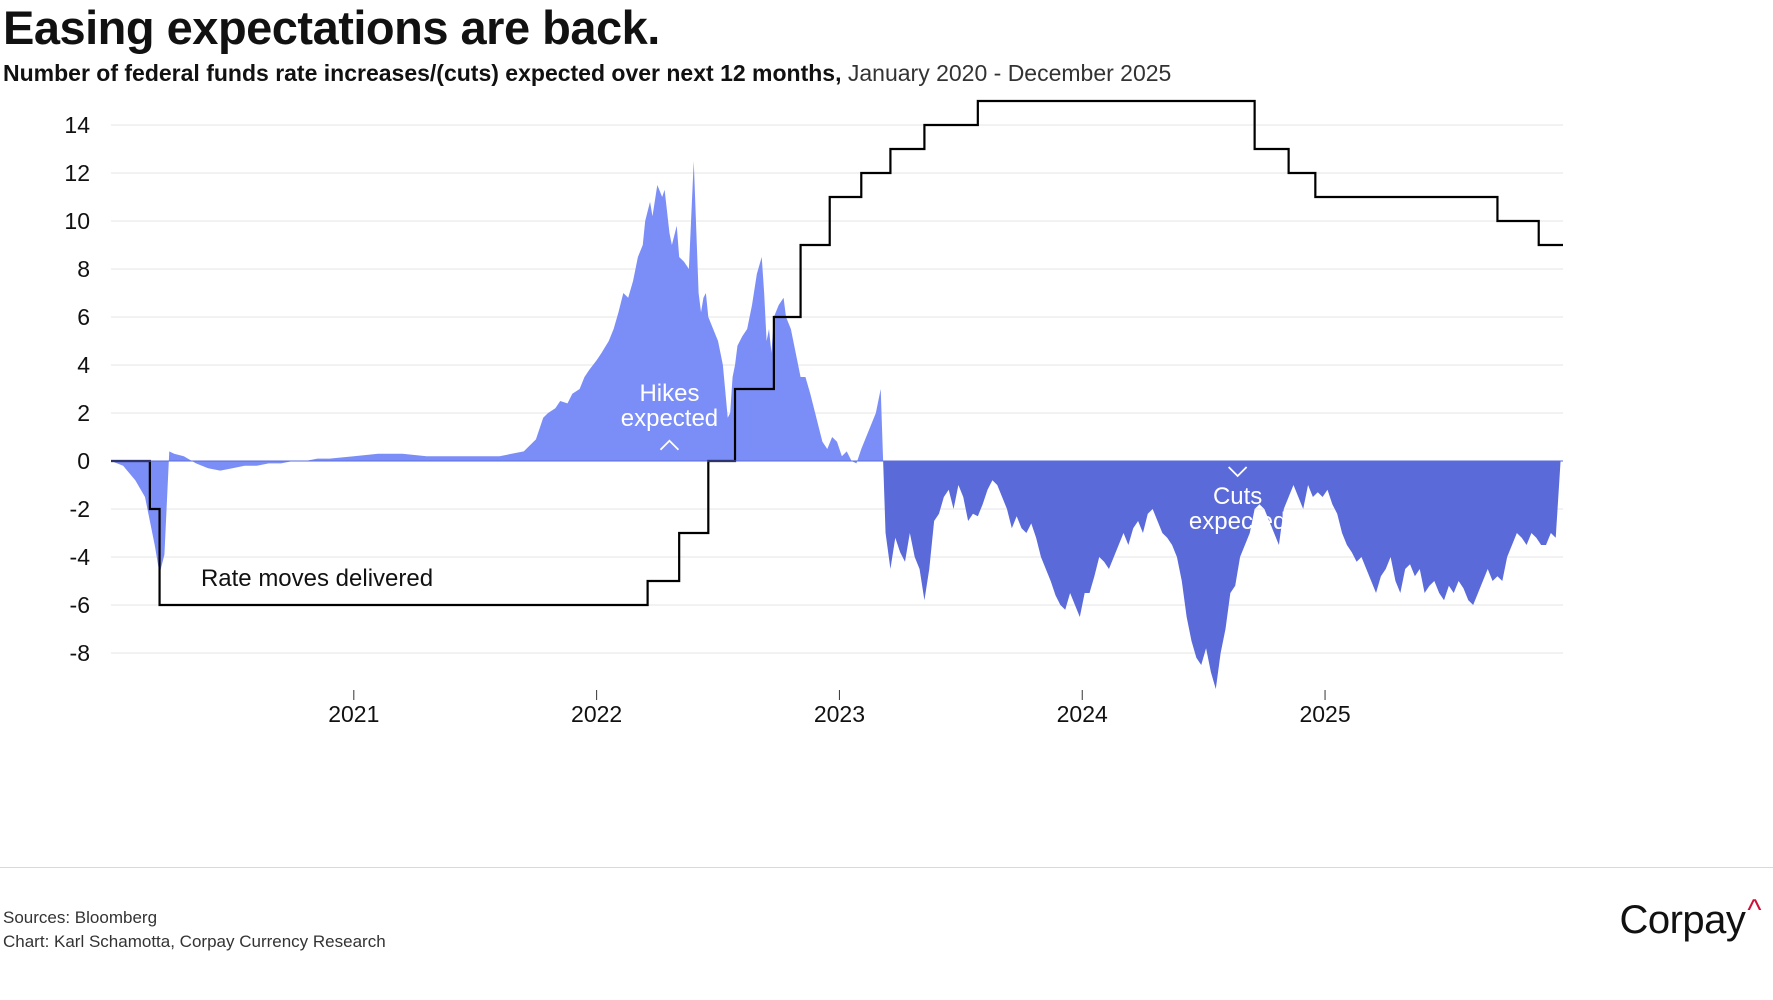 The image size is (1773, 1000). What do you see at coordinates (77, 125) in the screenshot?
I see `y-tick-label: 14` at bounding box center [77, 125].